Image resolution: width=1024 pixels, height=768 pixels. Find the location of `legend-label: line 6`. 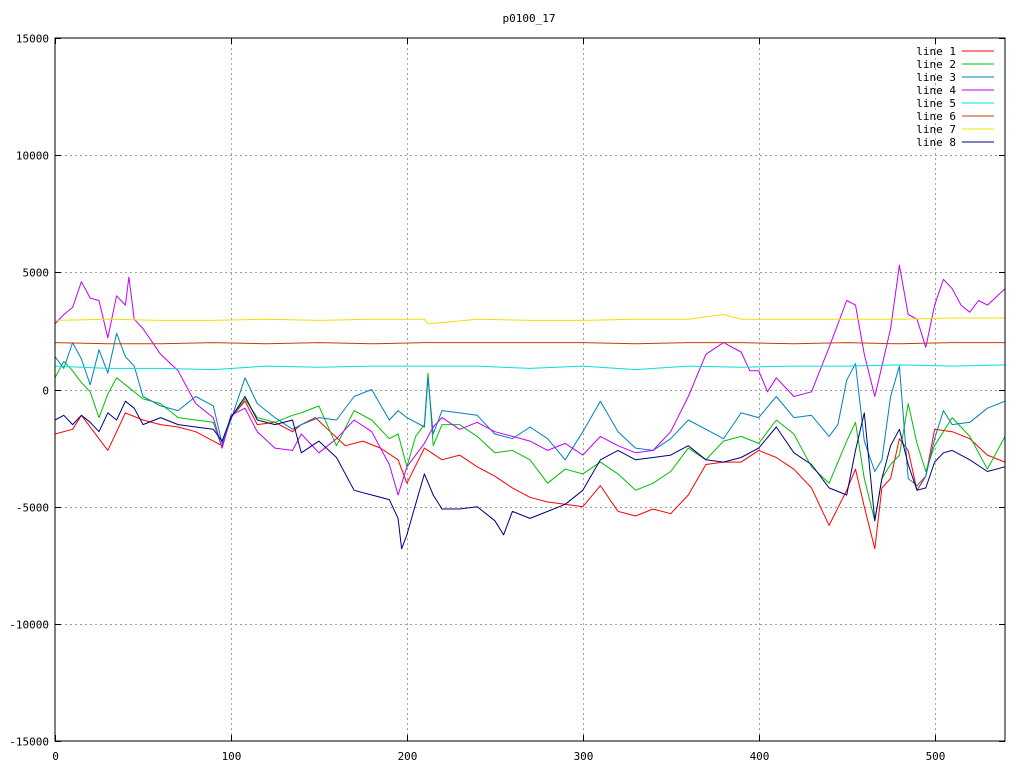

legend-label: line 6 is located at coordinates (936, 116).